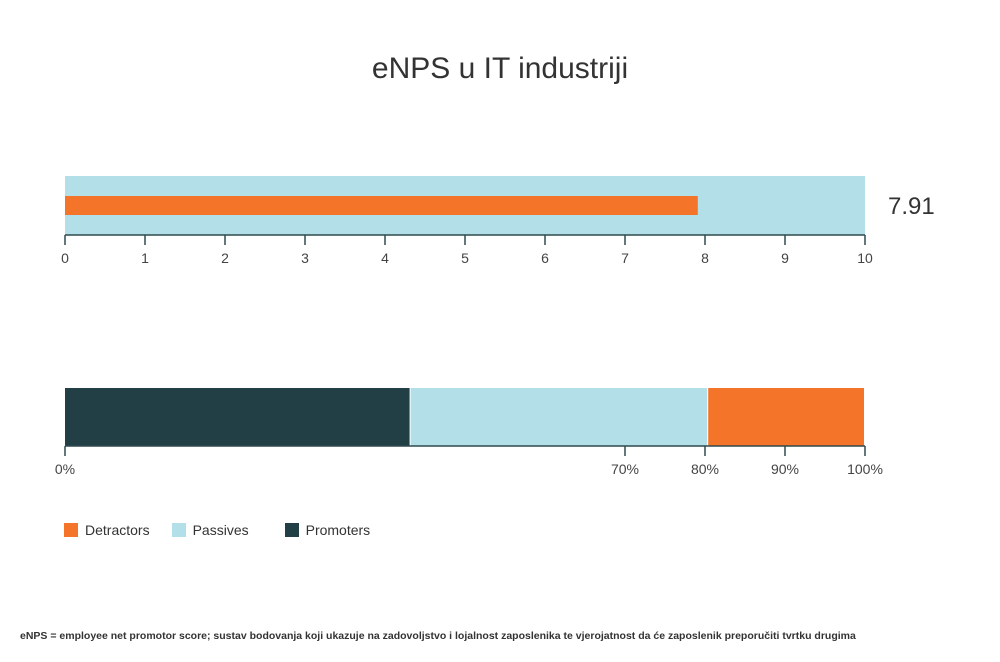 This screenshot has height=662, width=1000. I want to click on score-tick-label: 4, so click(385, 258).